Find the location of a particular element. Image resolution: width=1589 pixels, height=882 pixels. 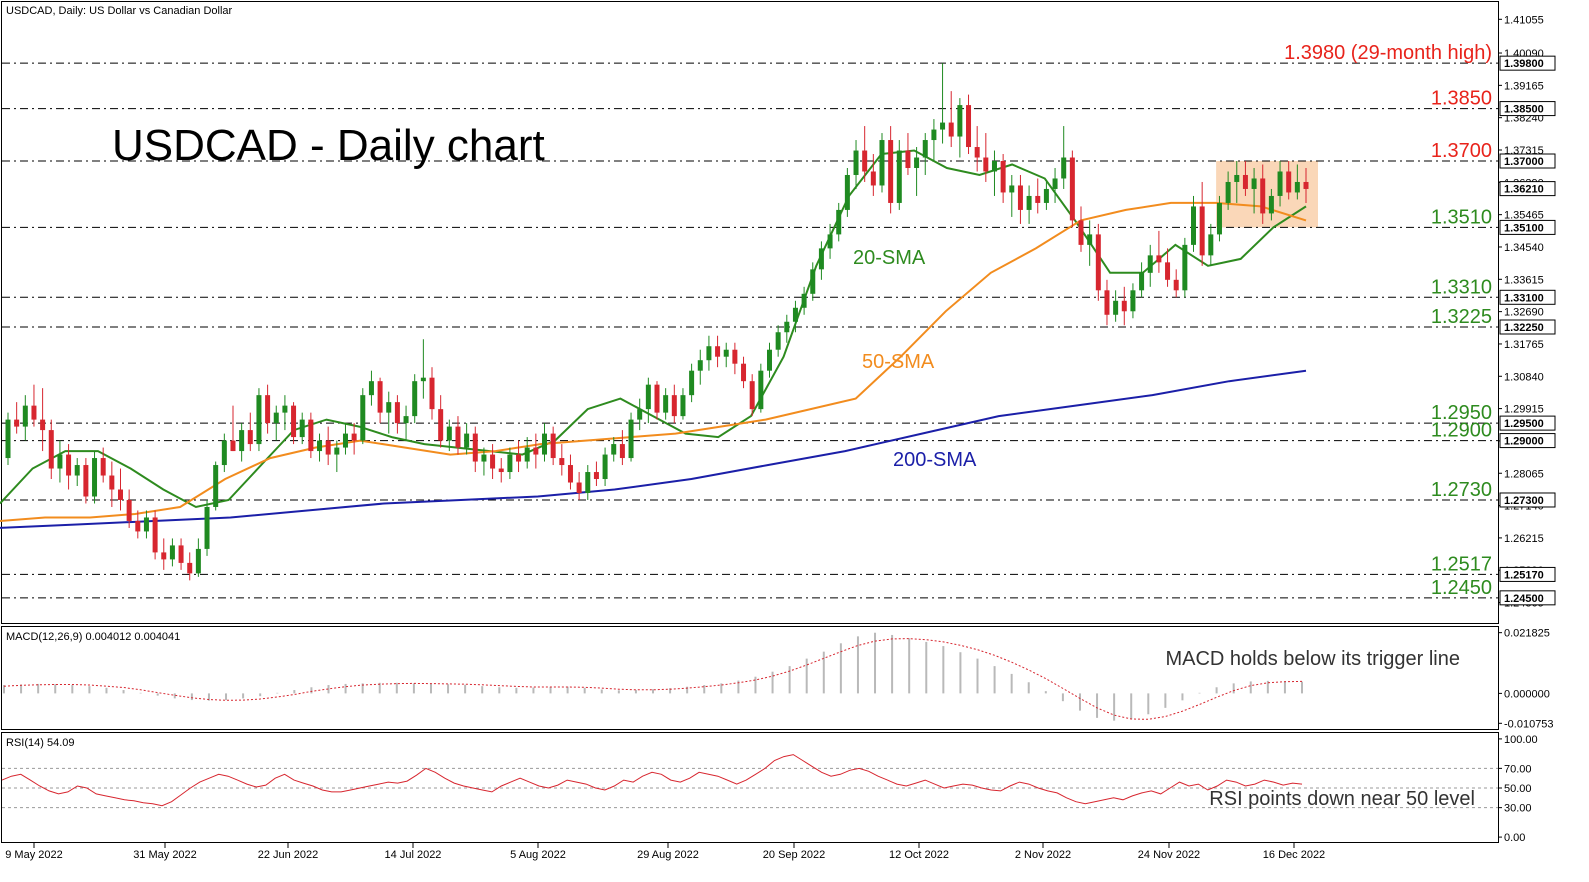

y-tick-label: 1.33615 is located at coordinates (1524, 280).